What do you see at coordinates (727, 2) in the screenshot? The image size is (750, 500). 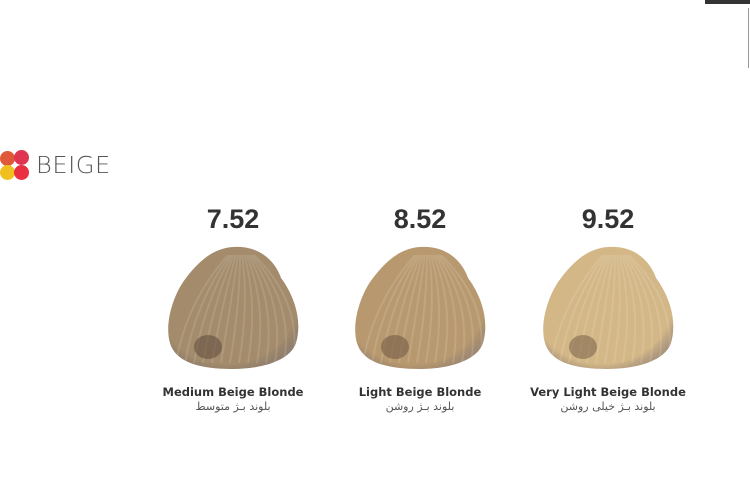 I see `corner-artifact` at bounding box center [727, 2].